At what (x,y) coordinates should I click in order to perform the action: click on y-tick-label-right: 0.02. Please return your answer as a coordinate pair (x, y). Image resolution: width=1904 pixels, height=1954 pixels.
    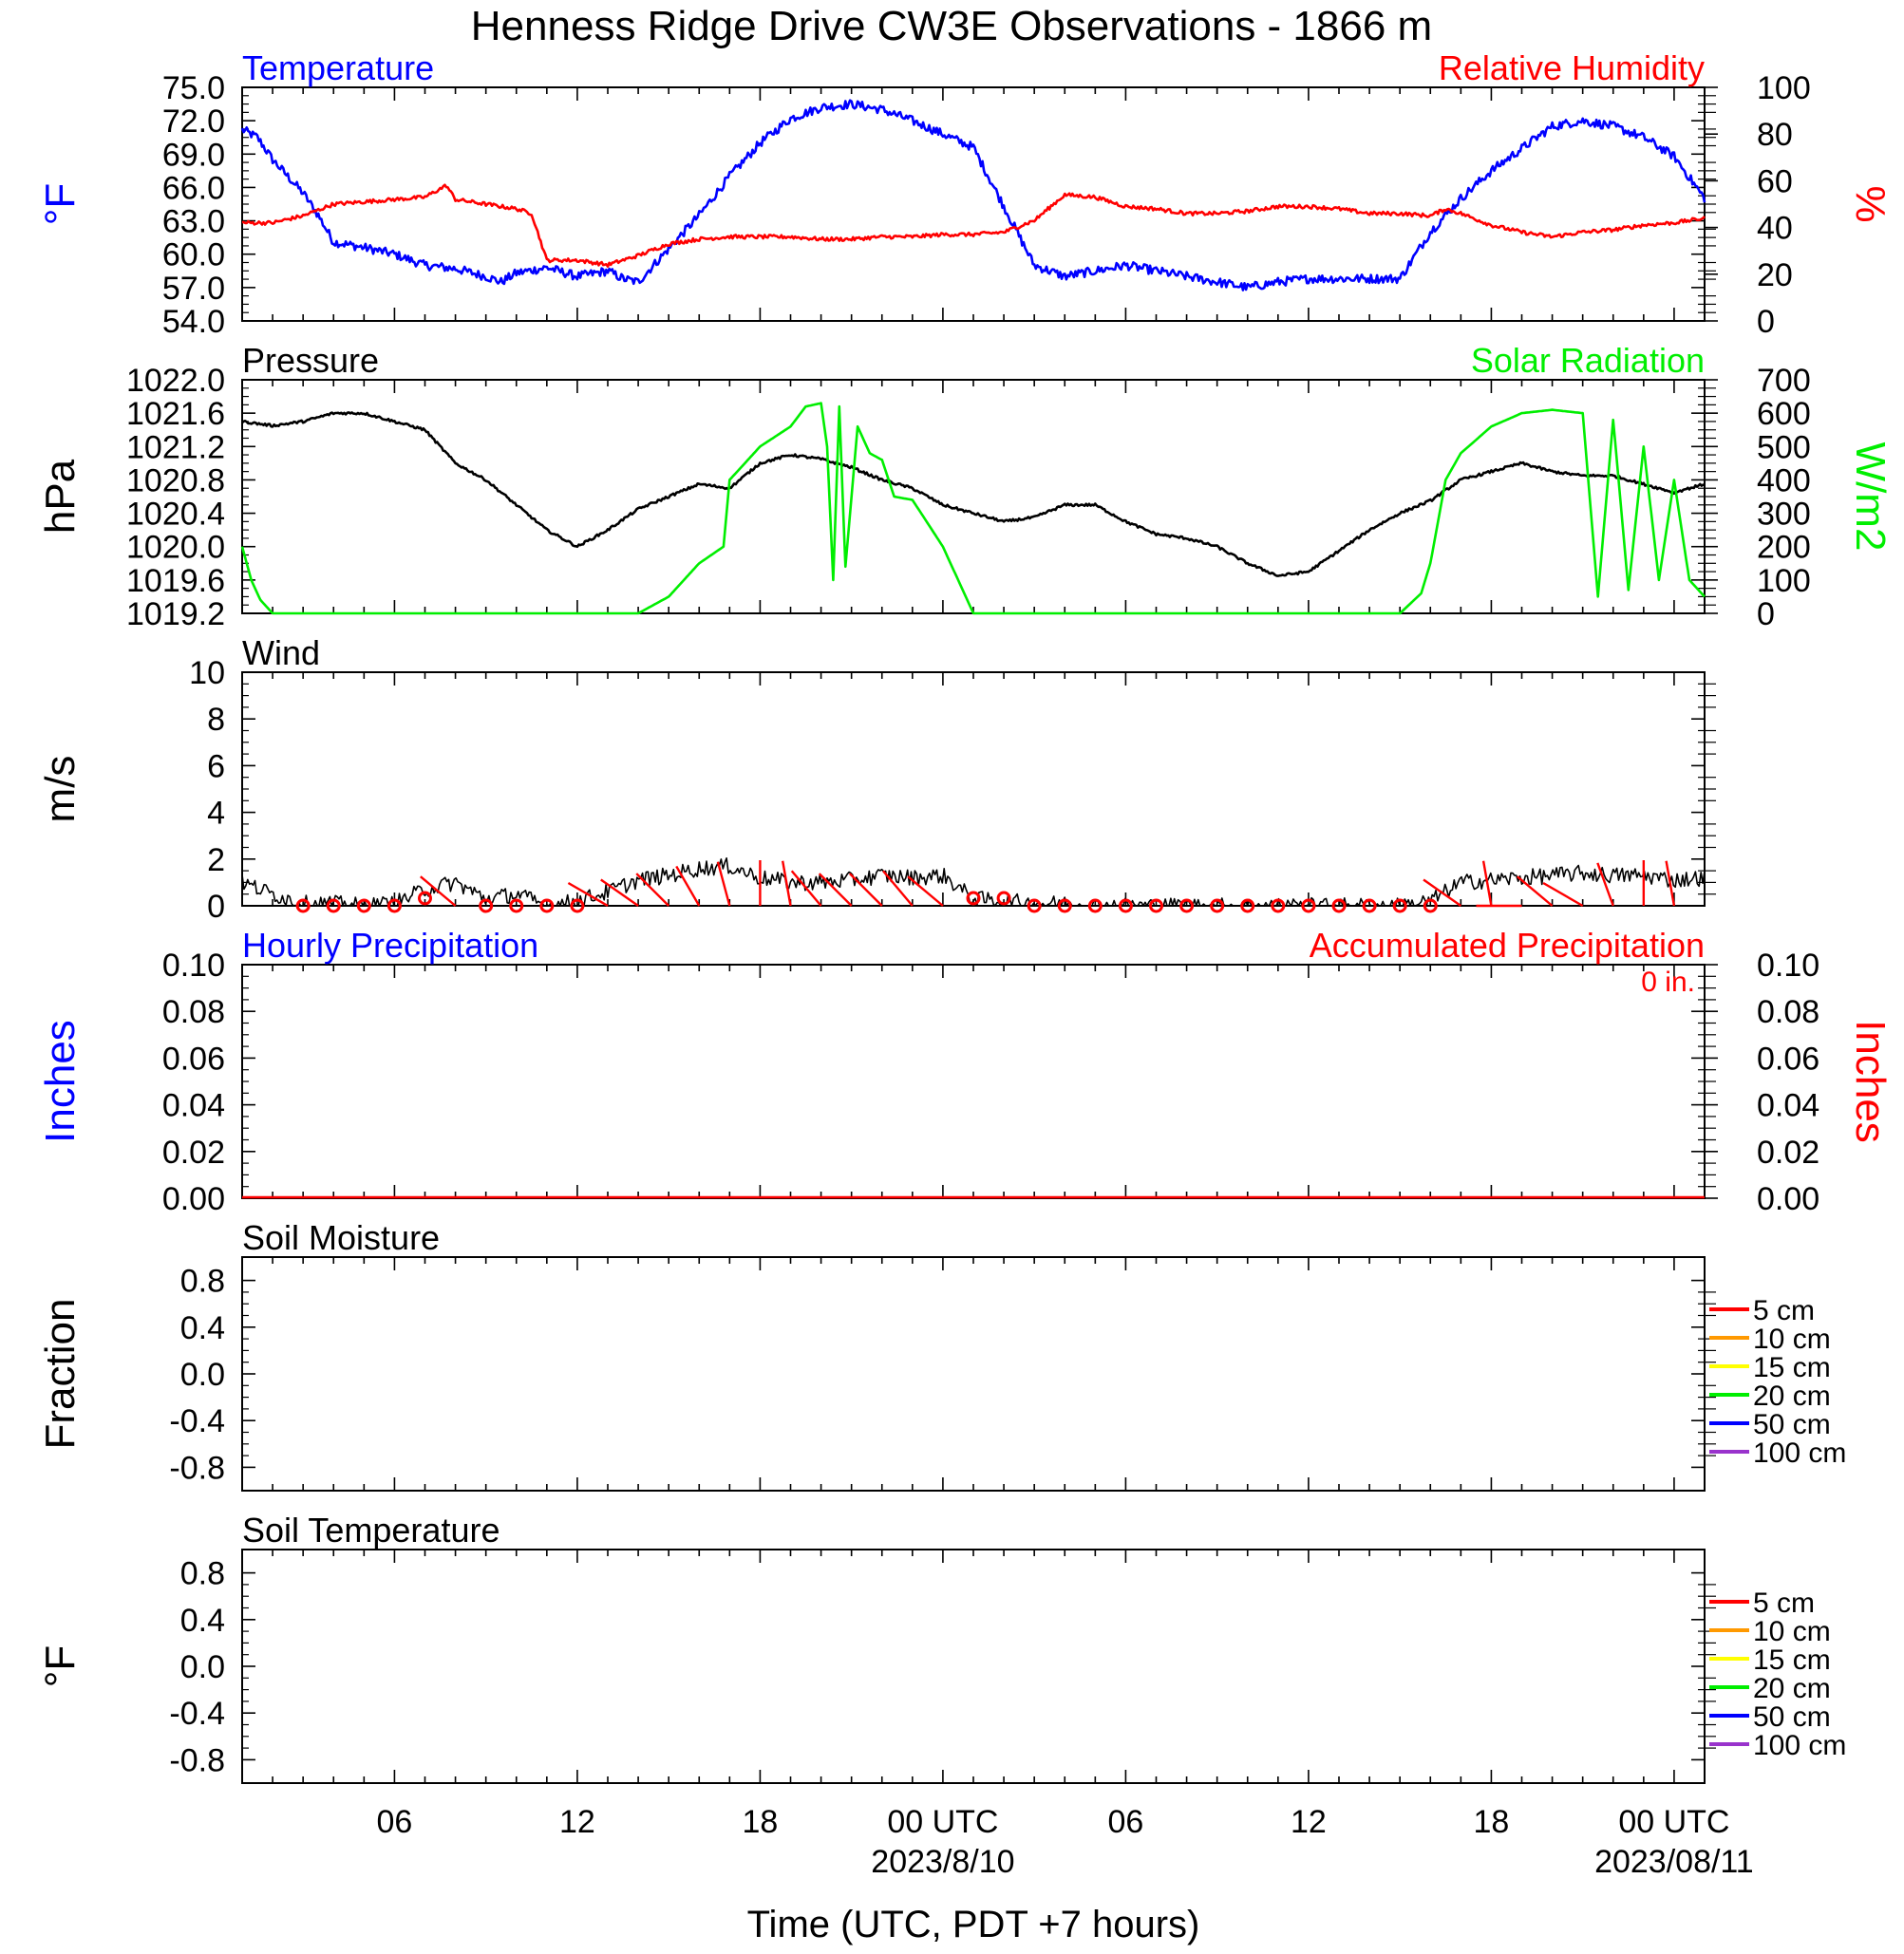
    Looking at the image, I should click on (1788, 1153).